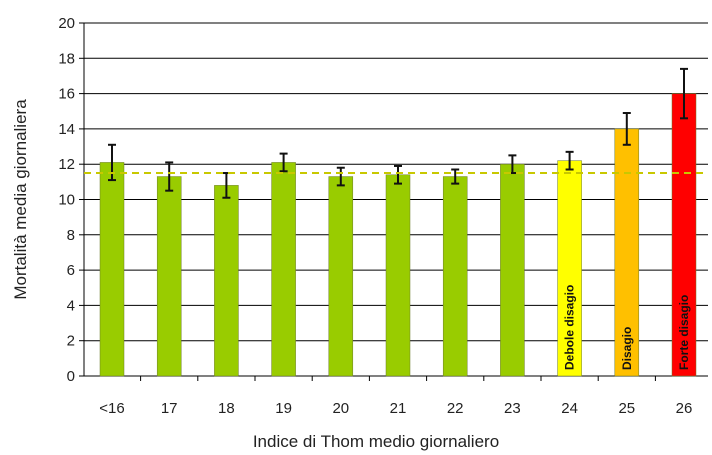 The height and width of the screenshot is (455, 712). What do you see at coordinates (71, 235) in the screenshot?
I see `y-tick-label: 8` at bounding box center [71, 235].